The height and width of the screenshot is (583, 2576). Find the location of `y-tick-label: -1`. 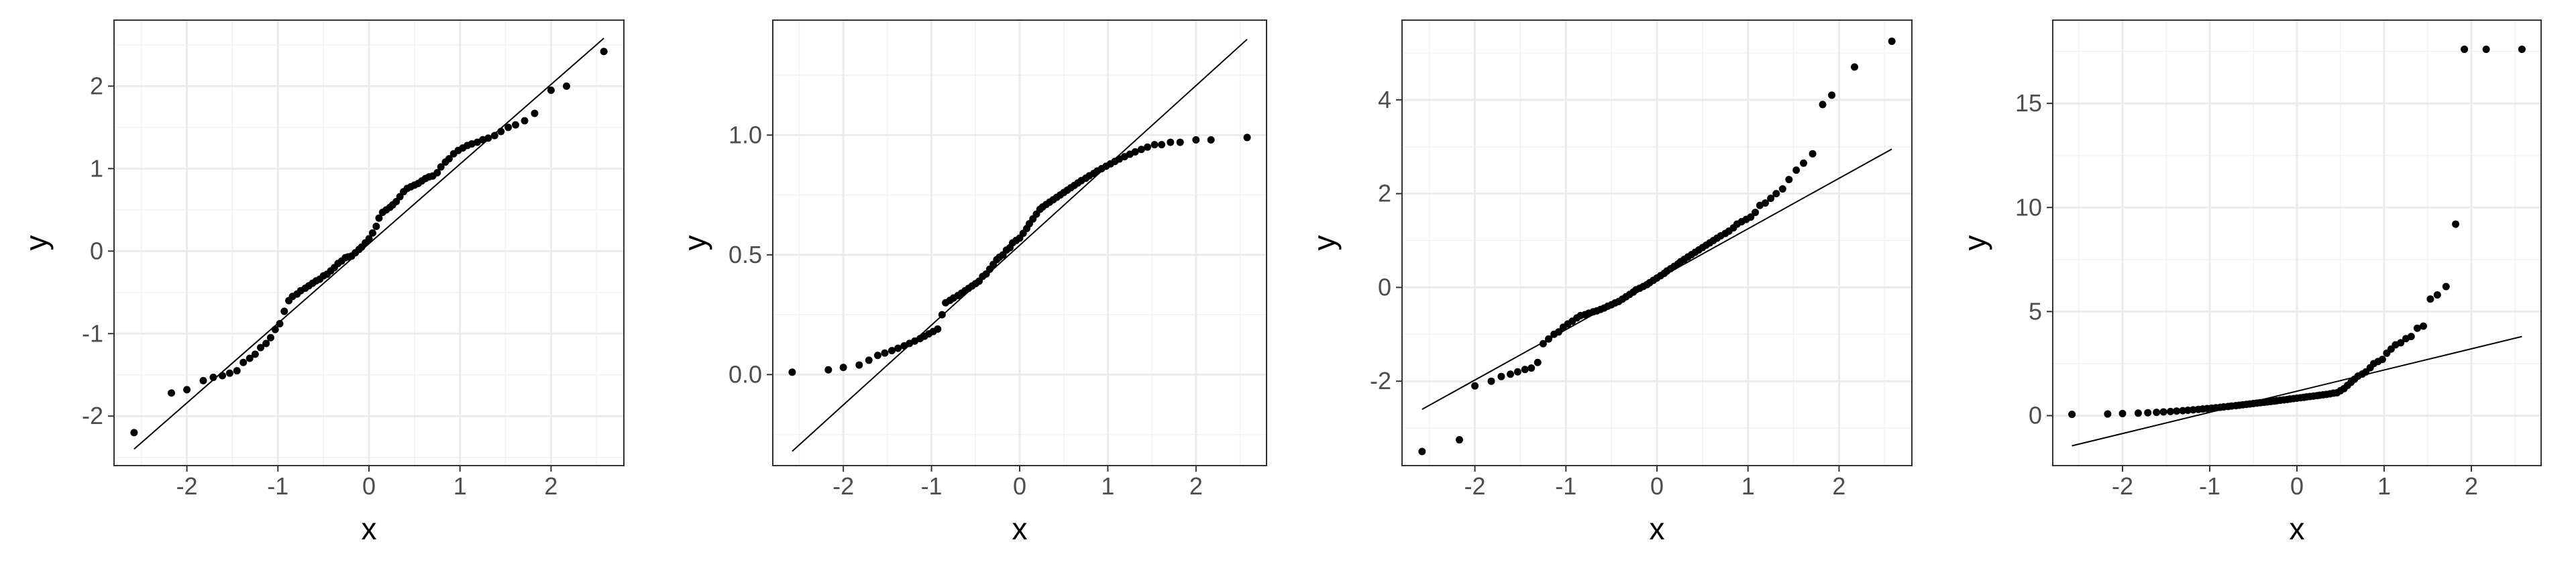

y-tick-label: -1 is located at coordinates (92, 333).